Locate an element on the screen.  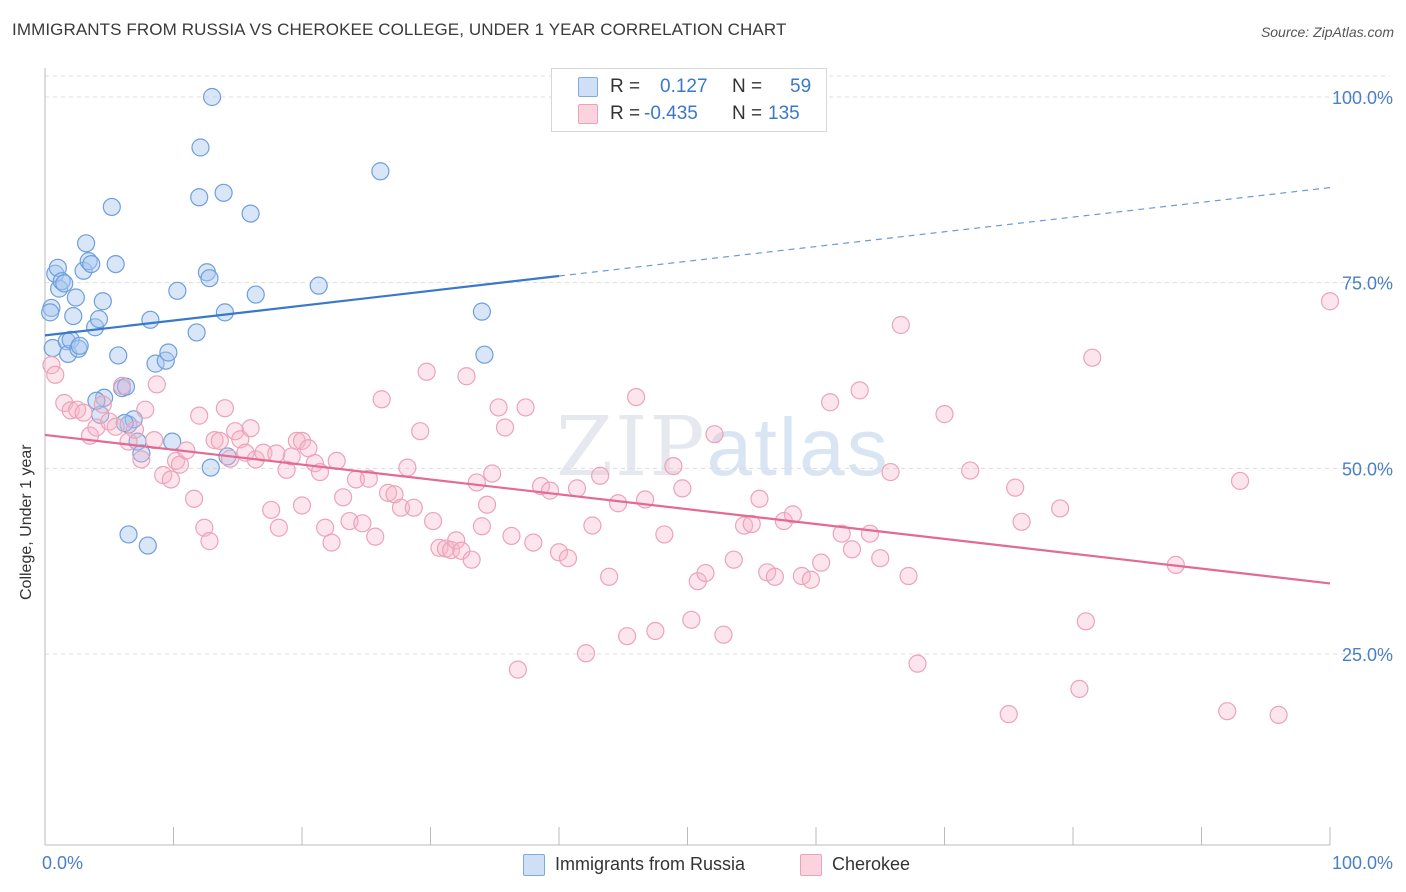
x-tick-label-max: 100.0% is located at coordinates (1362, 863).